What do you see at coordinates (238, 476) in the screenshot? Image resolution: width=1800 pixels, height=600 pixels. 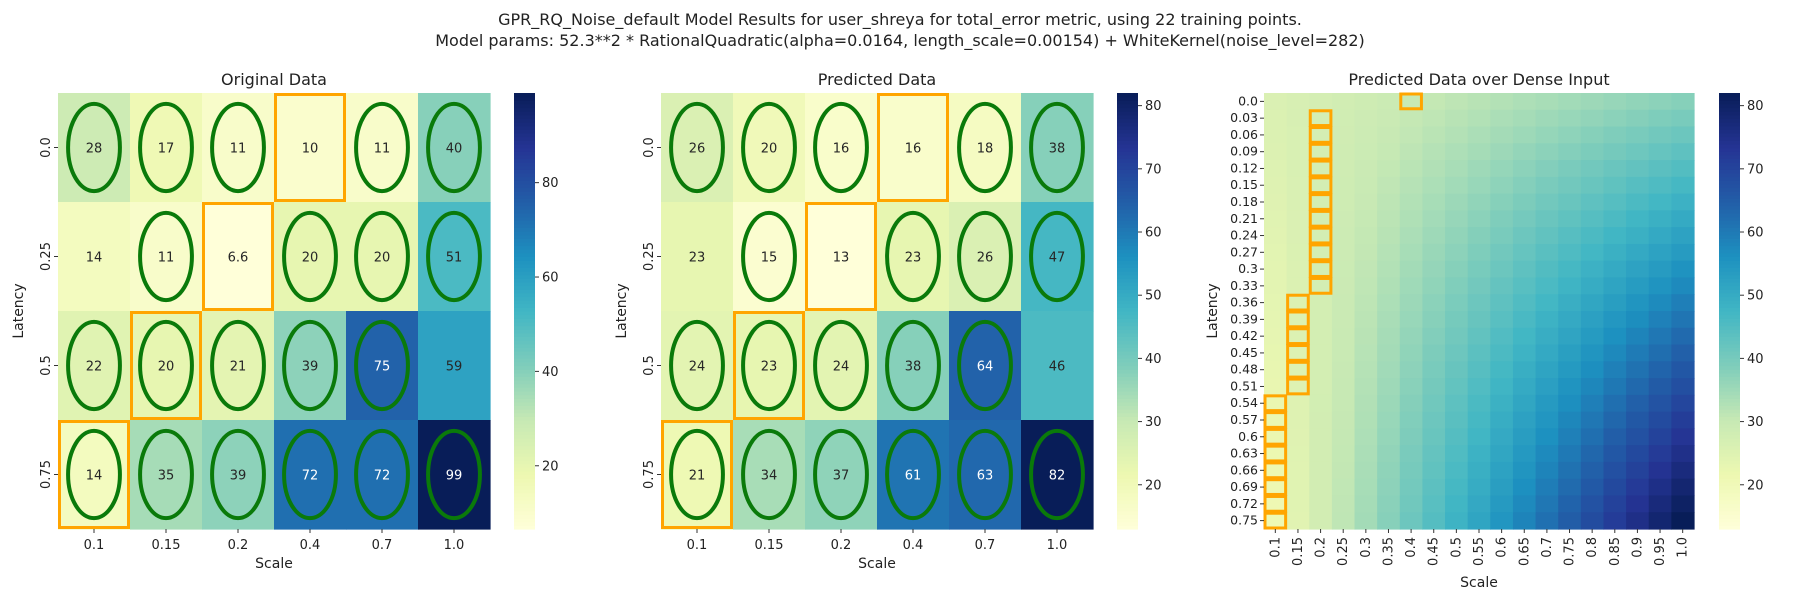 I see `cell-value-label: 39` at bounding box center [238, 476].